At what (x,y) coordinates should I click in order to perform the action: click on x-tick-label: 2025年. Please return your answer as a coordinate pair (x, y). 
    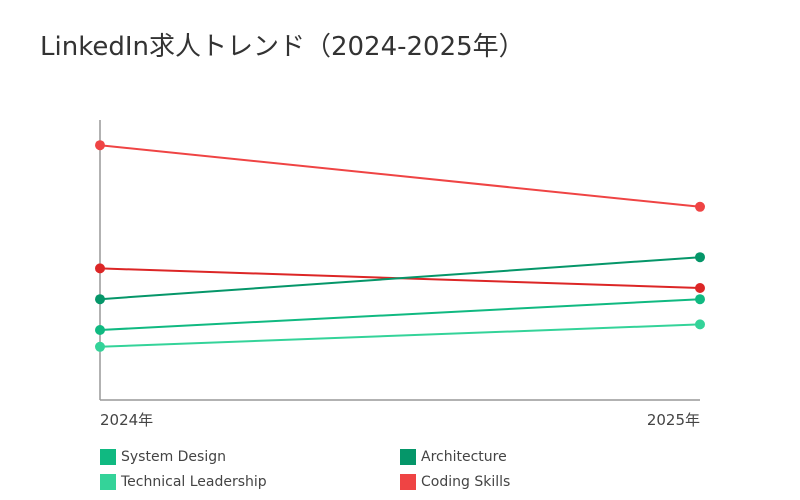
    Looking at the image, I should click on (673, 420).